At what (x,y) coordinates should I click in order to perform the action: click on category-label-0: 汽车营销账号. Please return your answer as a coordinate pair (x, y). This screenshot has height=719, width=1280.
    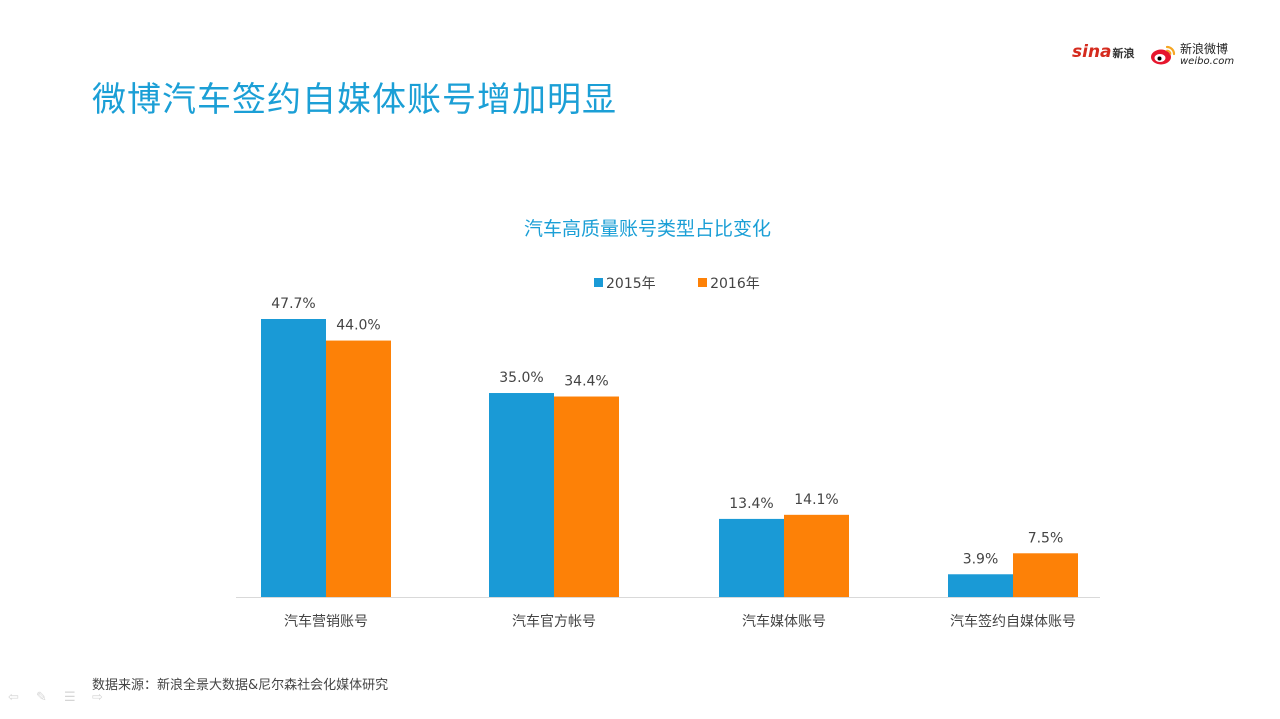
    Looking at the image, I should click on (326, 621).